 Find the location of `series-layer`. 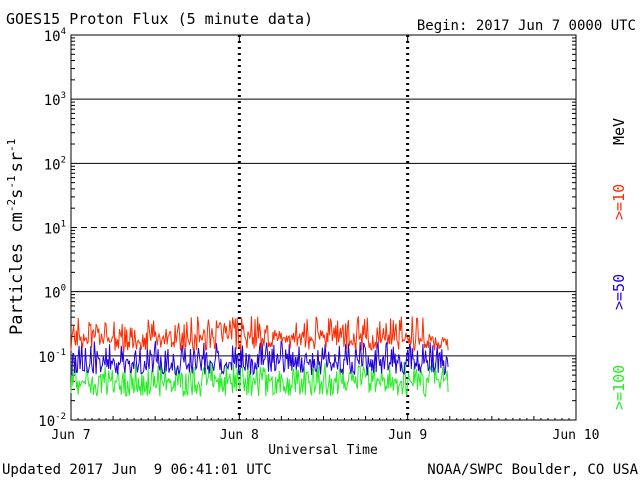

series-layer is located at coordinates (259, 357).